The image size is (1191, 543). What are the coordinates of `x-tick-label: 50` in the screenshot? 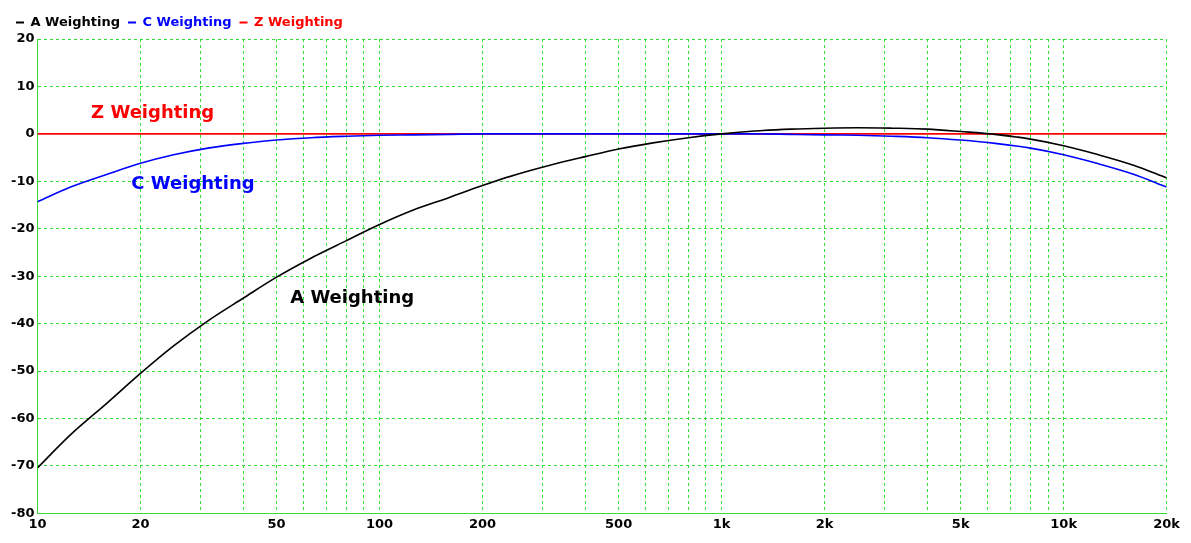 It's located at (276, 523).